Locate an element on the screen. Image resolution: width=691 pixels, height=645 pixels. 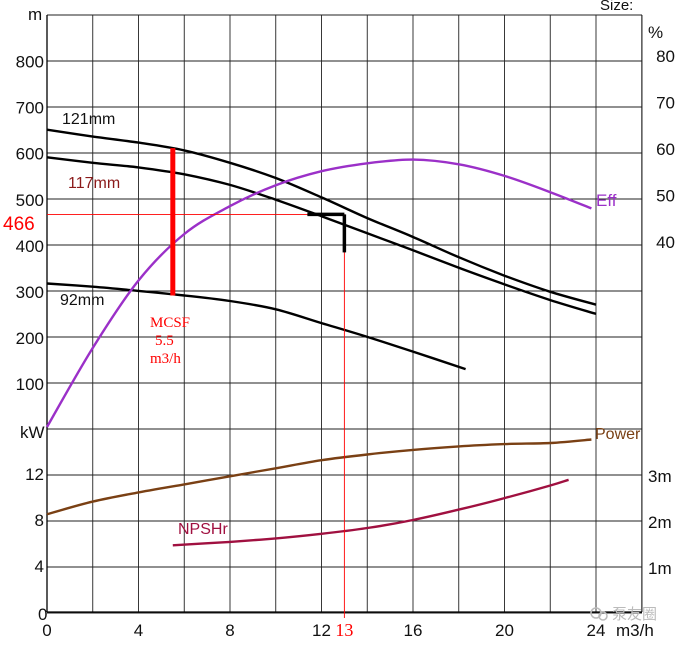
size-label: Size: is located at coordinates (616, 7).